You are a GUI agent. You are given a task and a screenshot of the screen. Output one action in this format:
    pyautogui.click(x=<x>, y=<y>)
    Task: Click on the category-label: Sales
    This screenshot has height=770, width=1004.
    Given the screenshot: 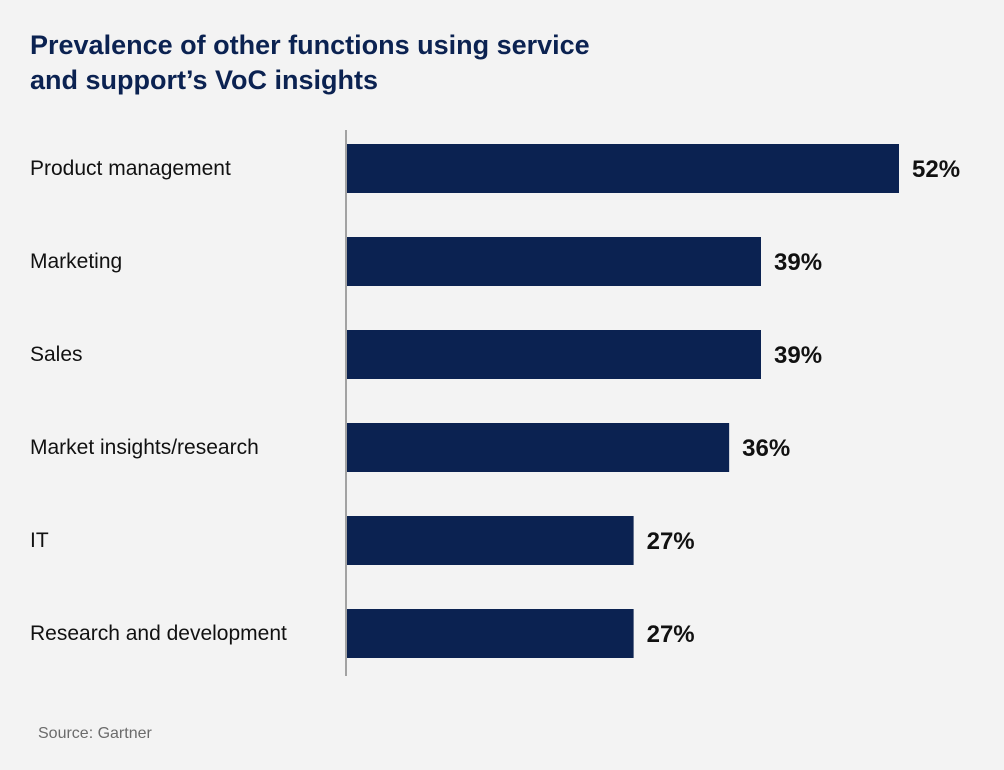 What is the action you would take?
    pyautogui.click(x=56, y=354)
    